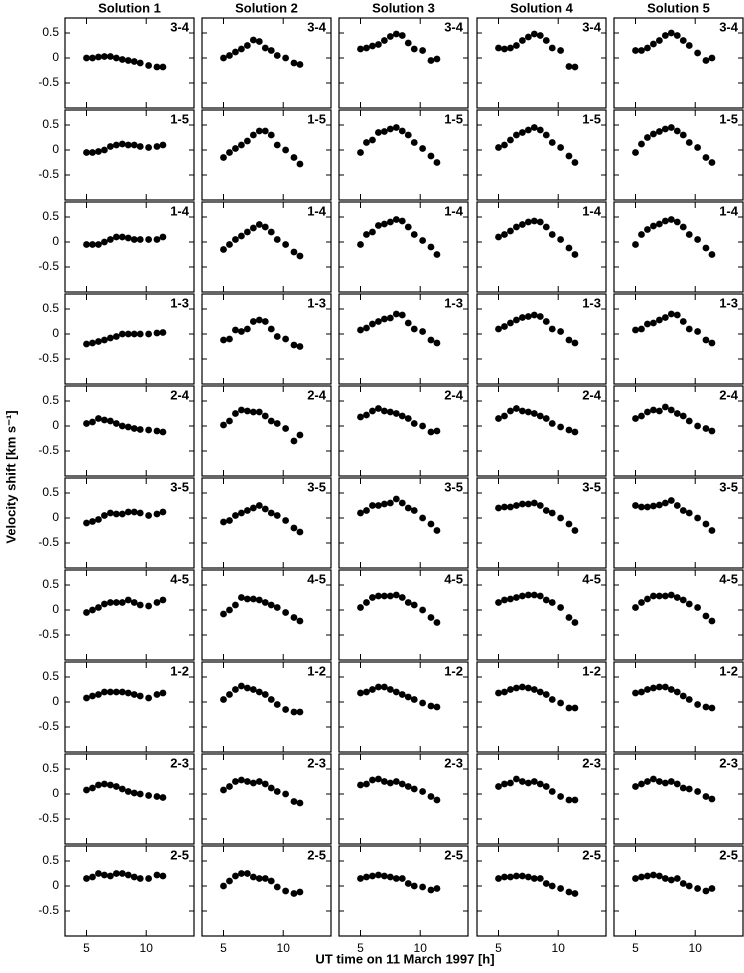 The image size is (744, 973). What do you see at coordinates (316, 854) in the screenshot?
I see `panel-label: 2-5` at bounding box center [316, 854].